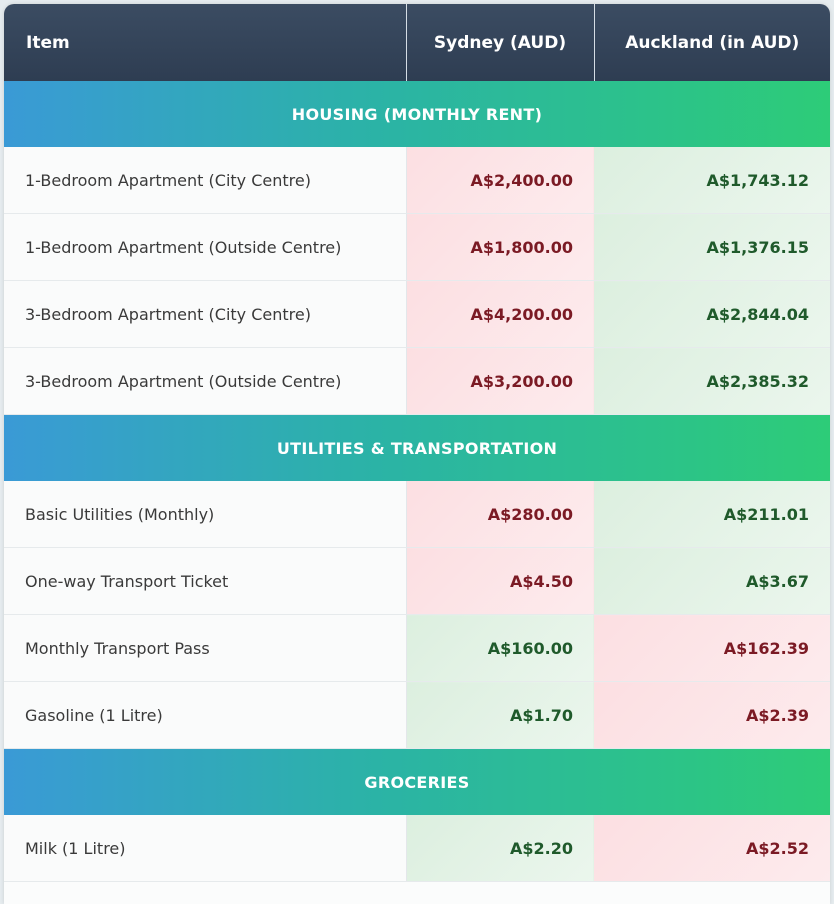 This screenshot has height=904, width=834. I want to click on section-title: HOUSING (MONTHLY RENT), so click(417, 114).